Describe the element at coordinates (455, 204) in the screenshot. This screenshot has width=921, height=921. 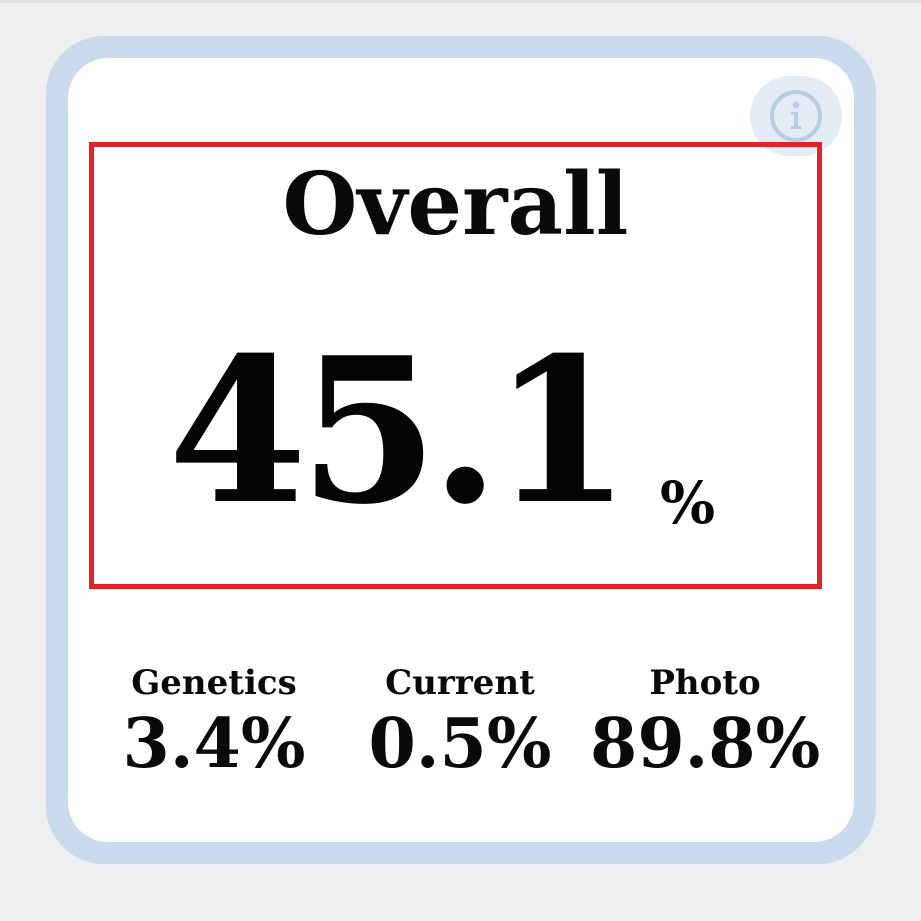
I see `overall-title: Overall` at that location.